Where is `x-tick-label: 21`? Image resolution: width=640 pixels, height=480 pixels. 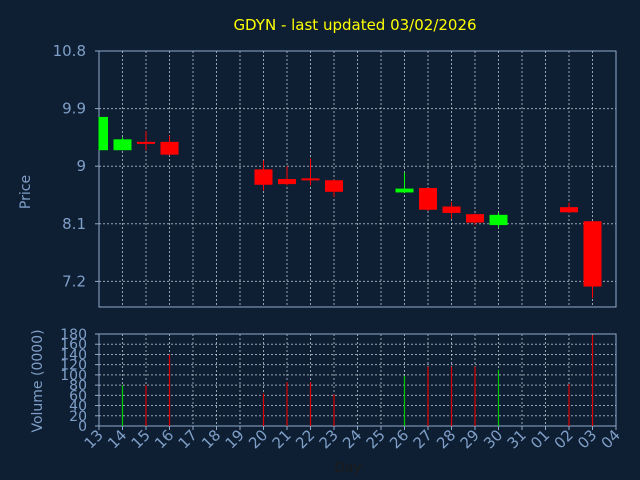
x-tick-label: 21 is located at coordinates (282, 439).